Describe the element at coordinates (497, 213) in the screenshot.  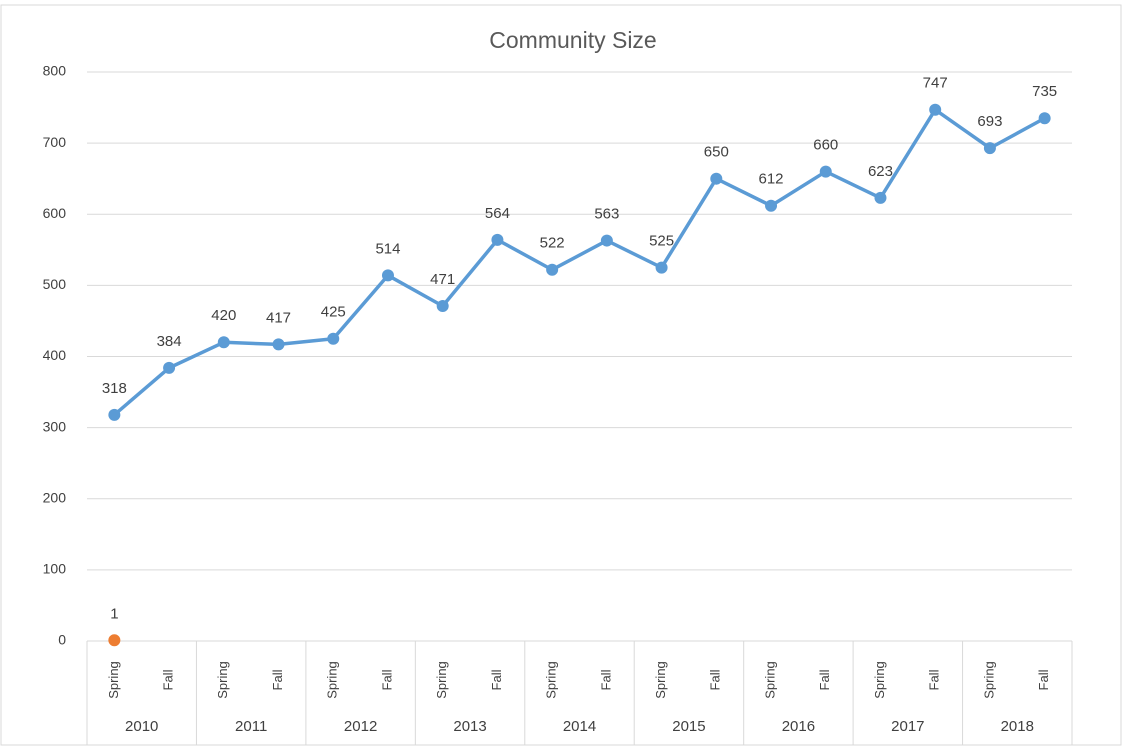
I see `data-label: 564` at that location.